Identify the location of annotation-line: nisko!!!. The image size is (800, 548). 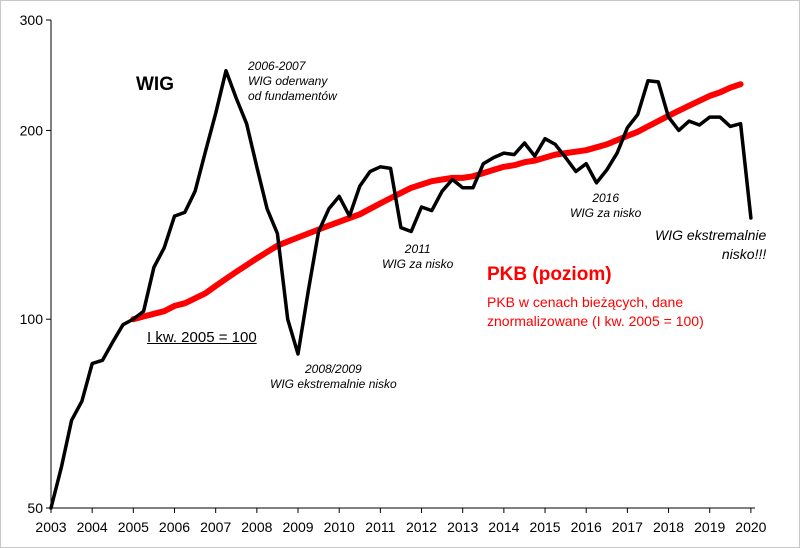
(744, 254).